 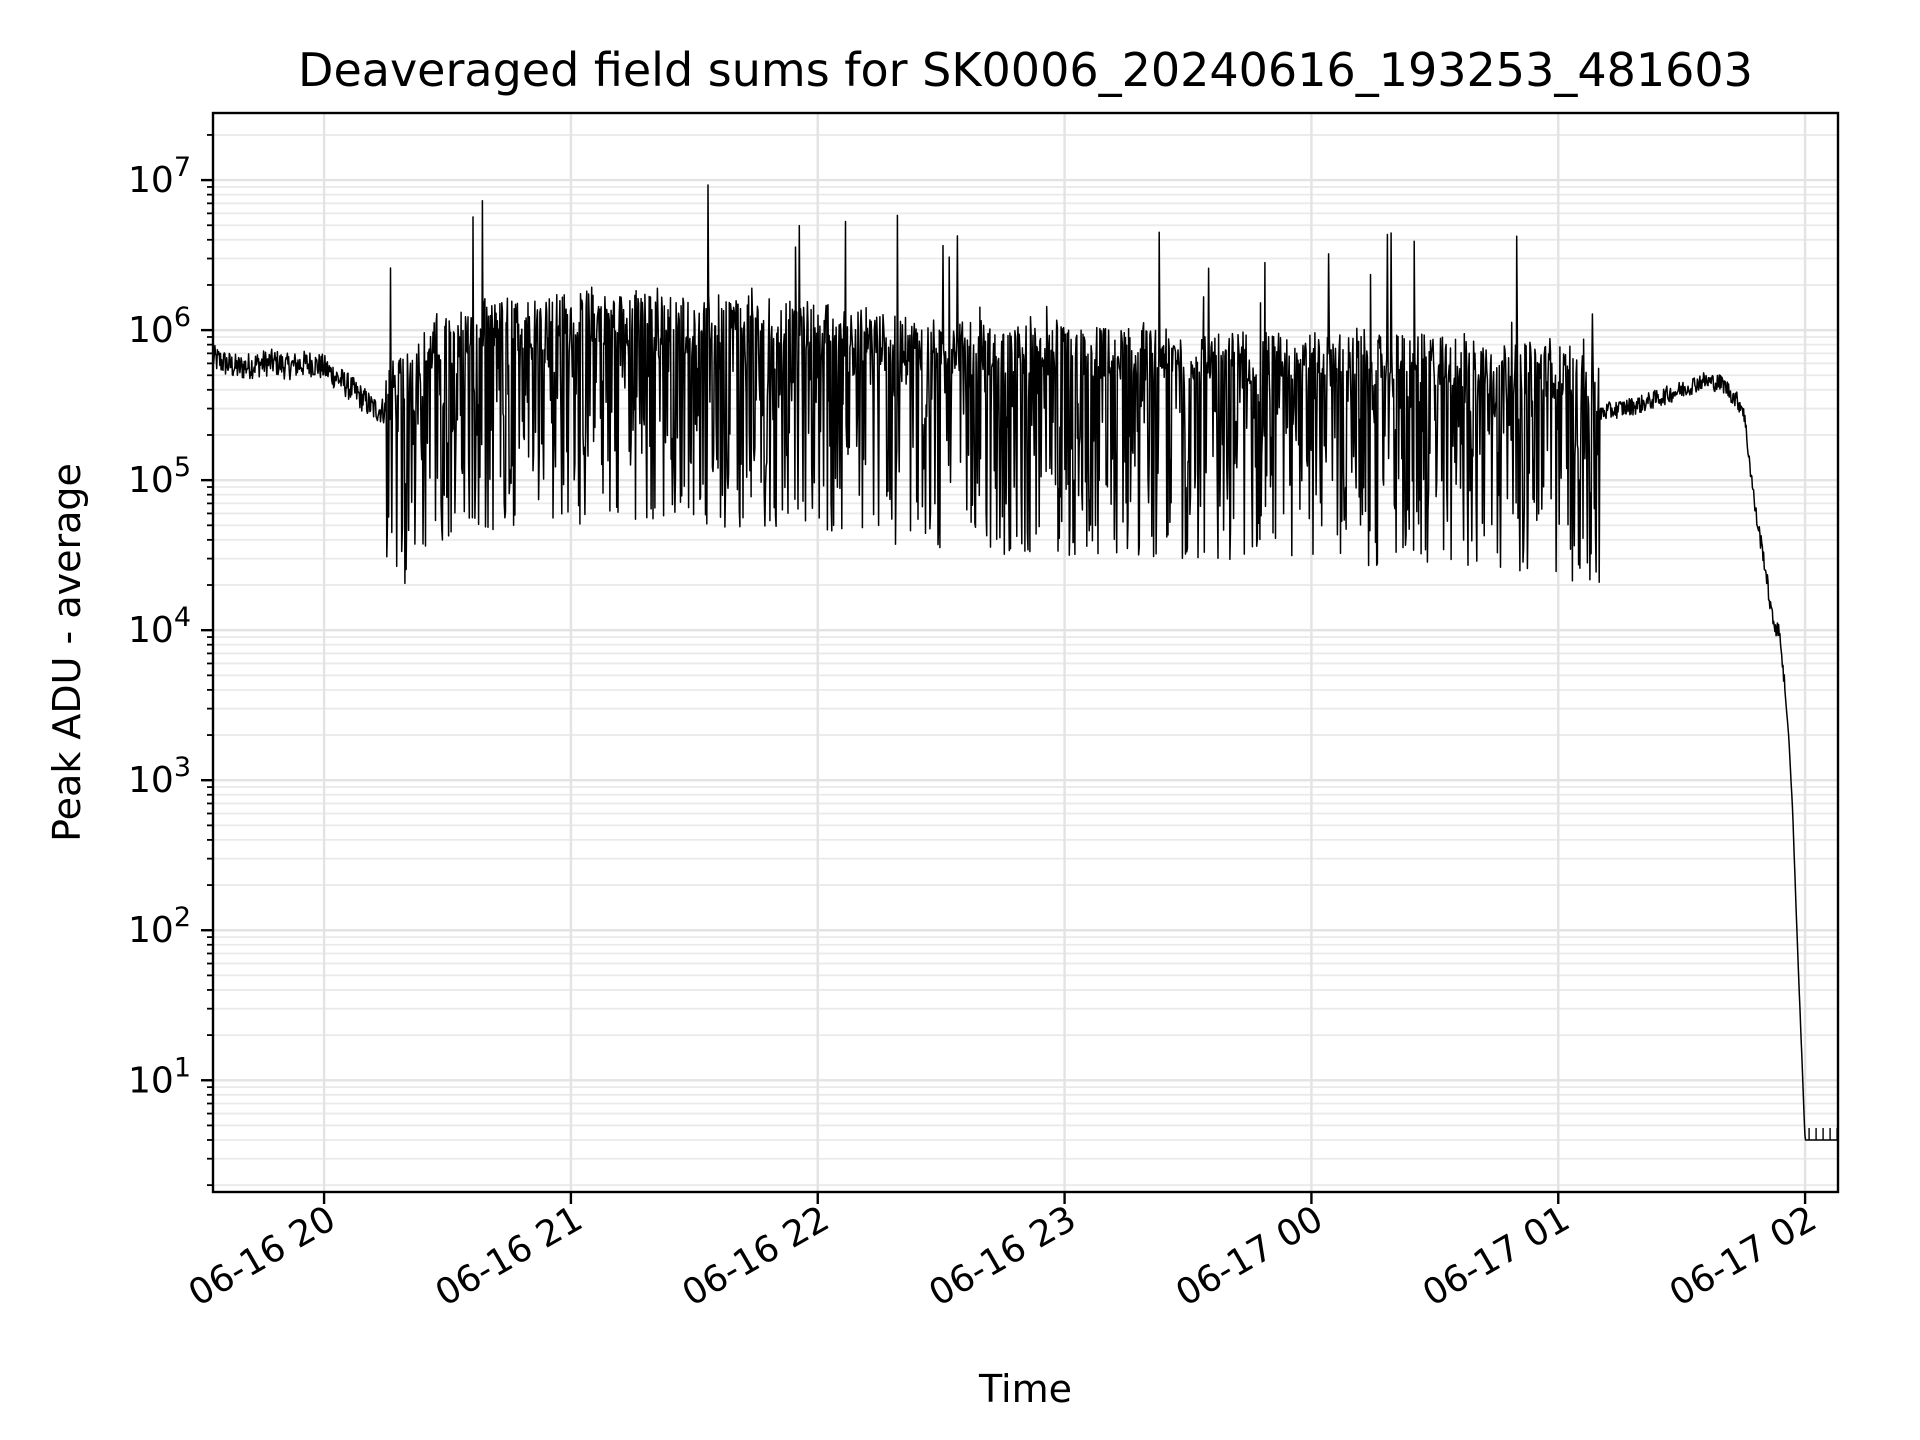 I want to click on y-axis-label: Peak ADU - average, so click(x=67, y=652).